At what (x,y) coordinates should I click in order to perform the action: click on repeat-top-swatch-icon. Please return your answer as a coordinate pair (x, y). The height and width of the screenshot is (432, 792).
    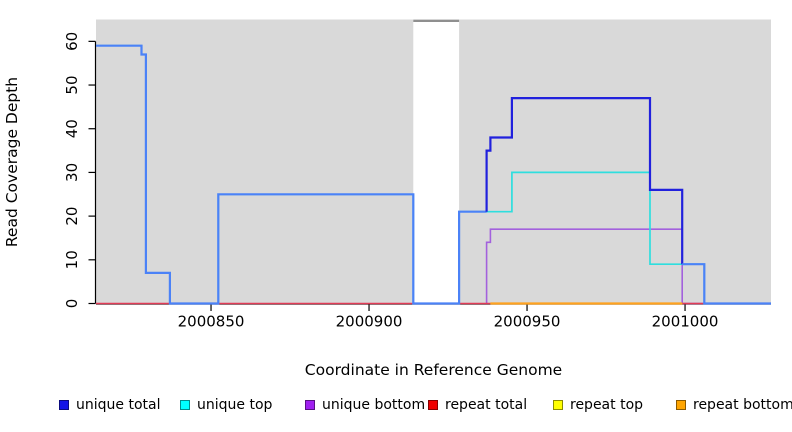
    Looking at the image, I should click on (558, 405).